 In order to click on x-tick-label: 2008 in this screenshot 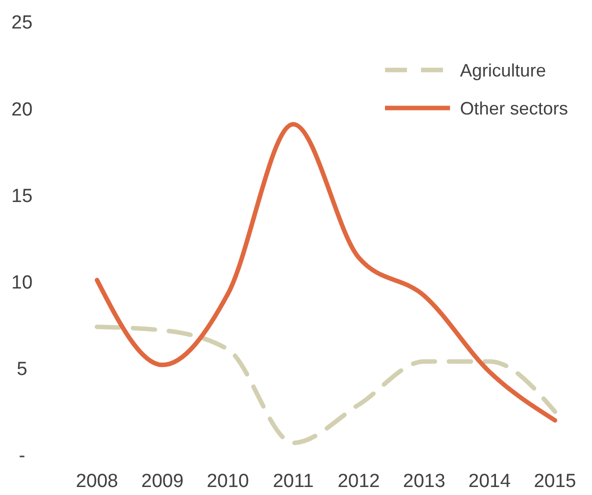, I will do `click(97, 481)`.